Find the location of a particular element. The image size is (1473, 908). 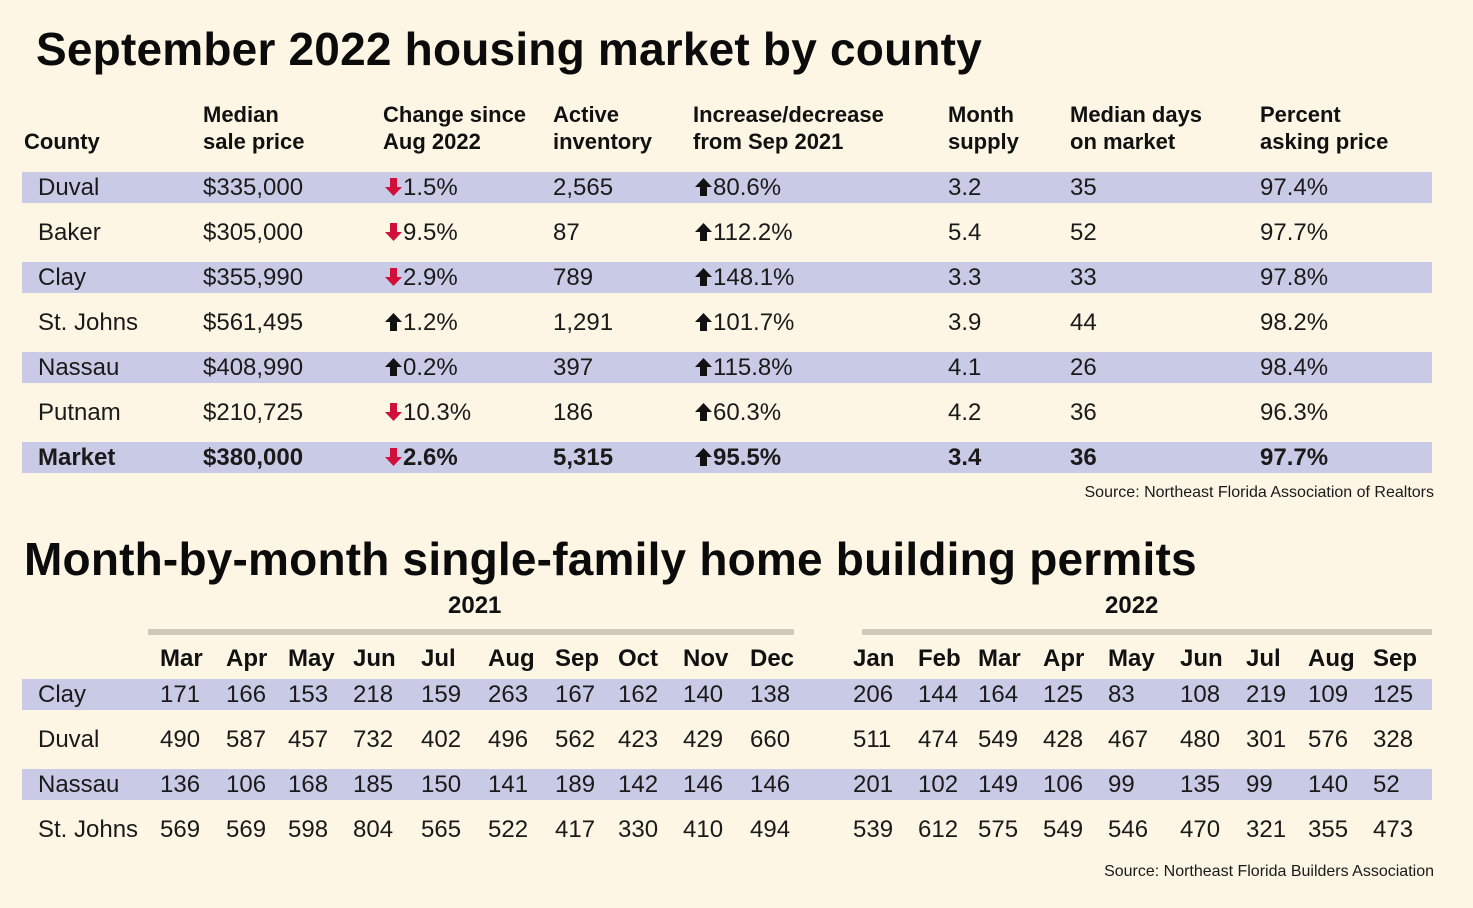

permit-value: 301 is located at coordinates (1266, 739).